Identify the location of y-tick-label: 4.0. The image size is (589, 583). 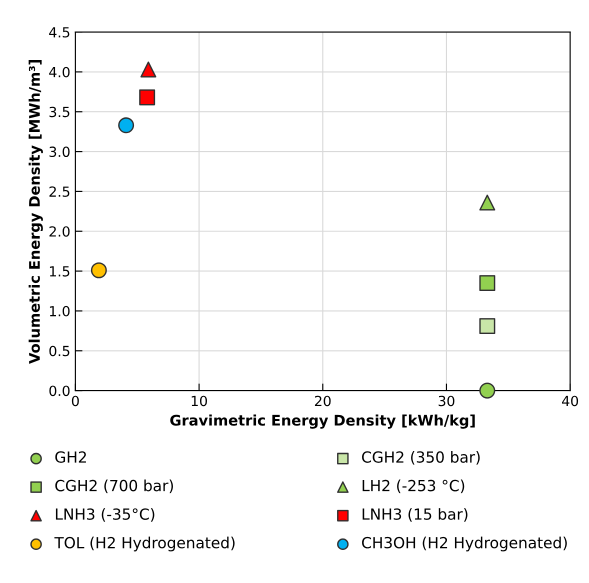
(59, 72).